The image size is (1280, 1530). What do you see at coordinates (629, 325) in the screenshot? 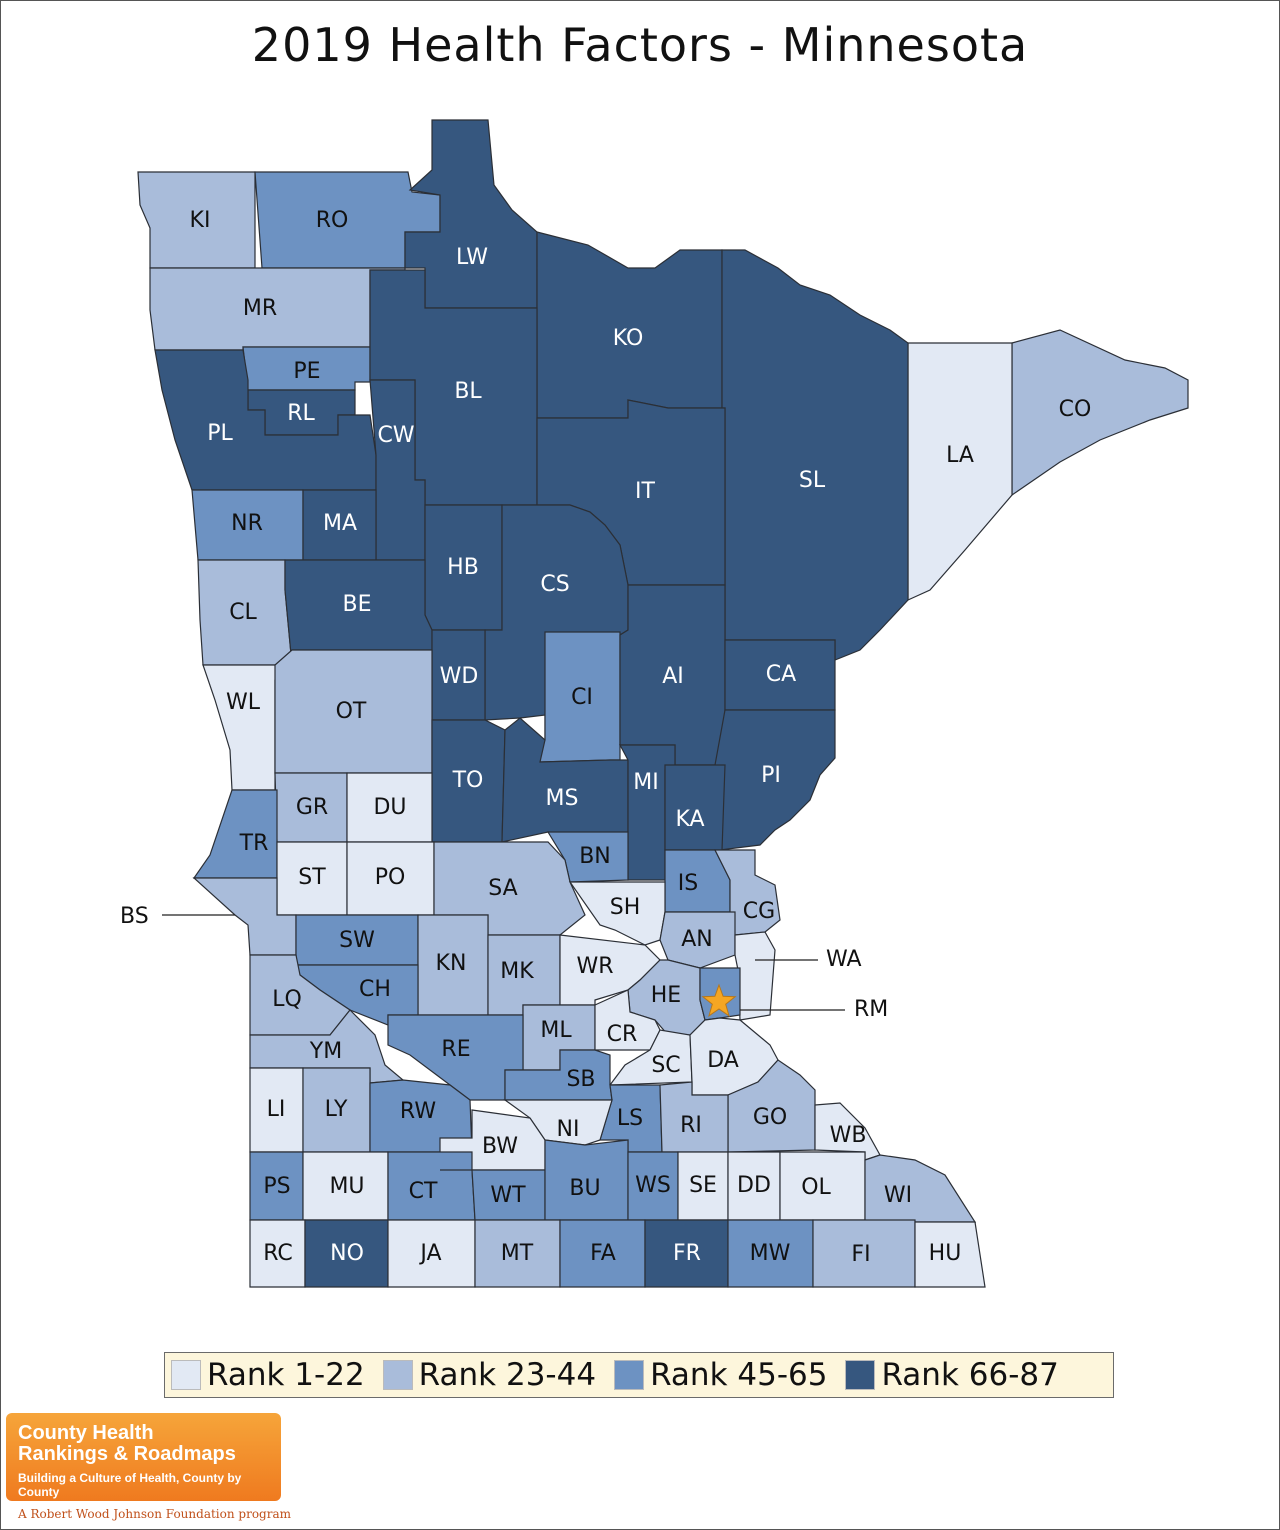
I see `county-ko` at bounding box center [629, 325].